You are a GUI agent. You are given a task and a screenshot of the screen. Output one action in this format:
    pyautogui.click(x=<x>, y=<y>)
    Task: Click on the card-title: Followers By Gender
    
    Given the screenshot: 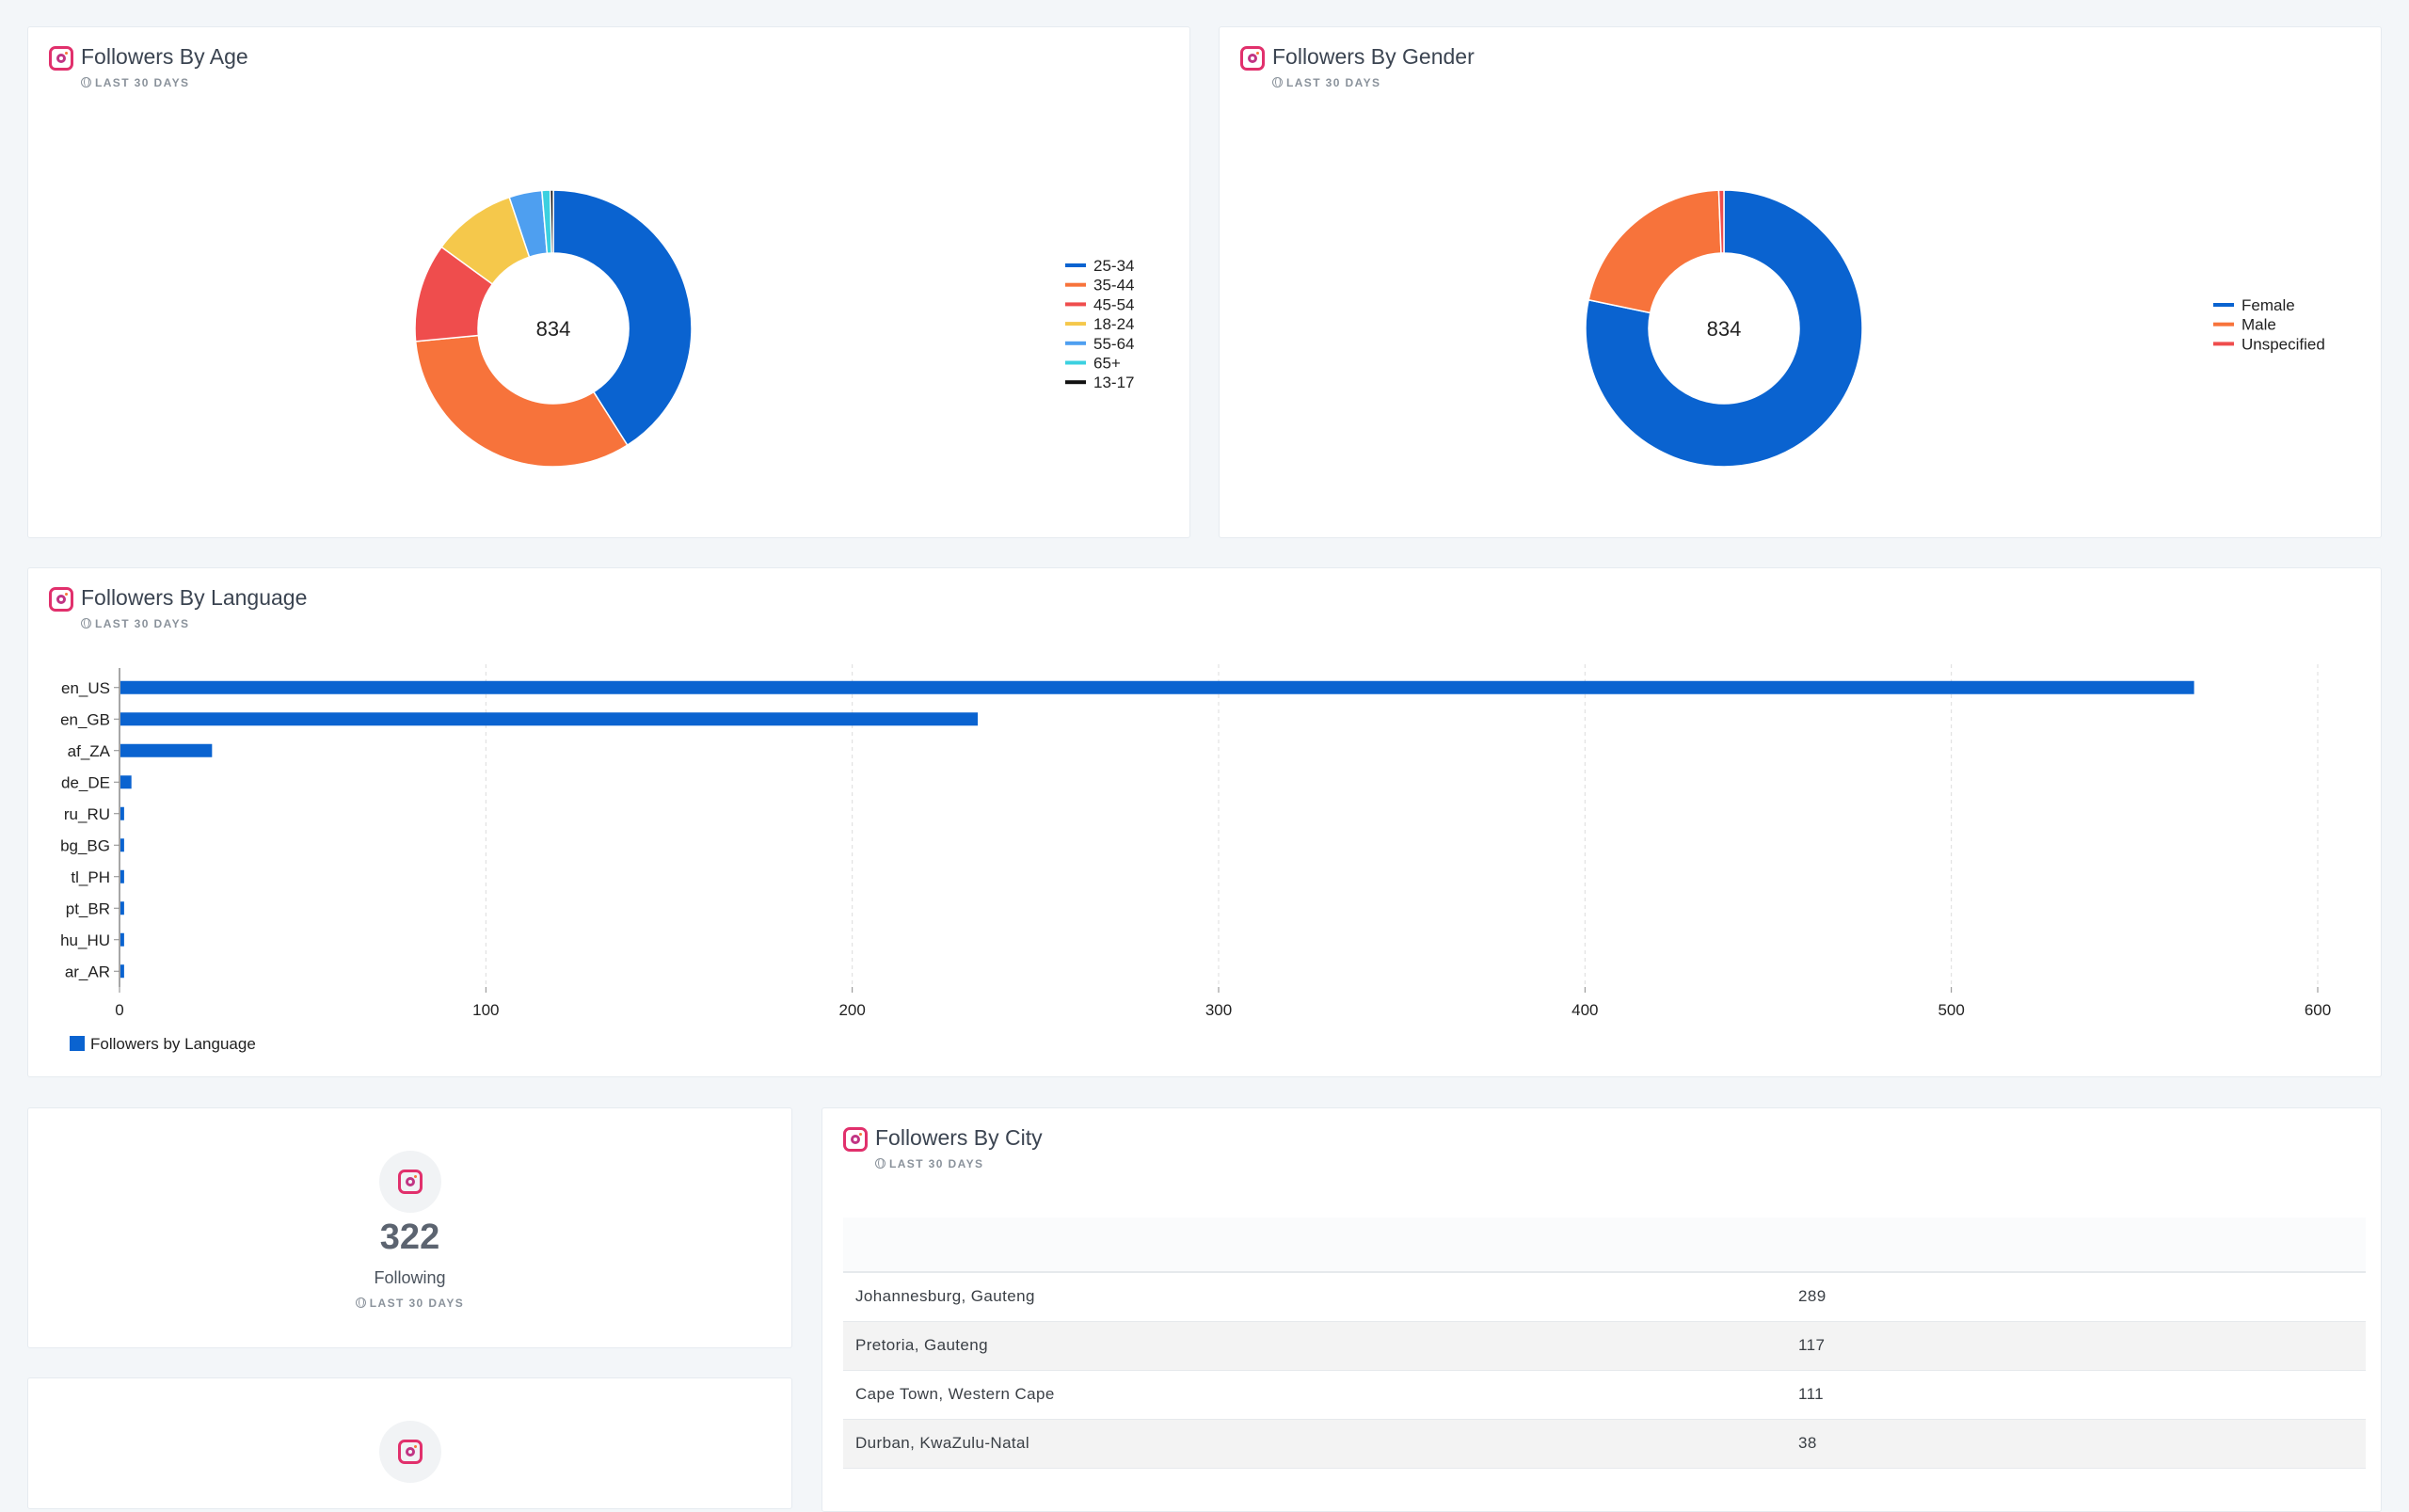 What is the action you would take?
    pyautogui.click(x=1374, y=57)
    